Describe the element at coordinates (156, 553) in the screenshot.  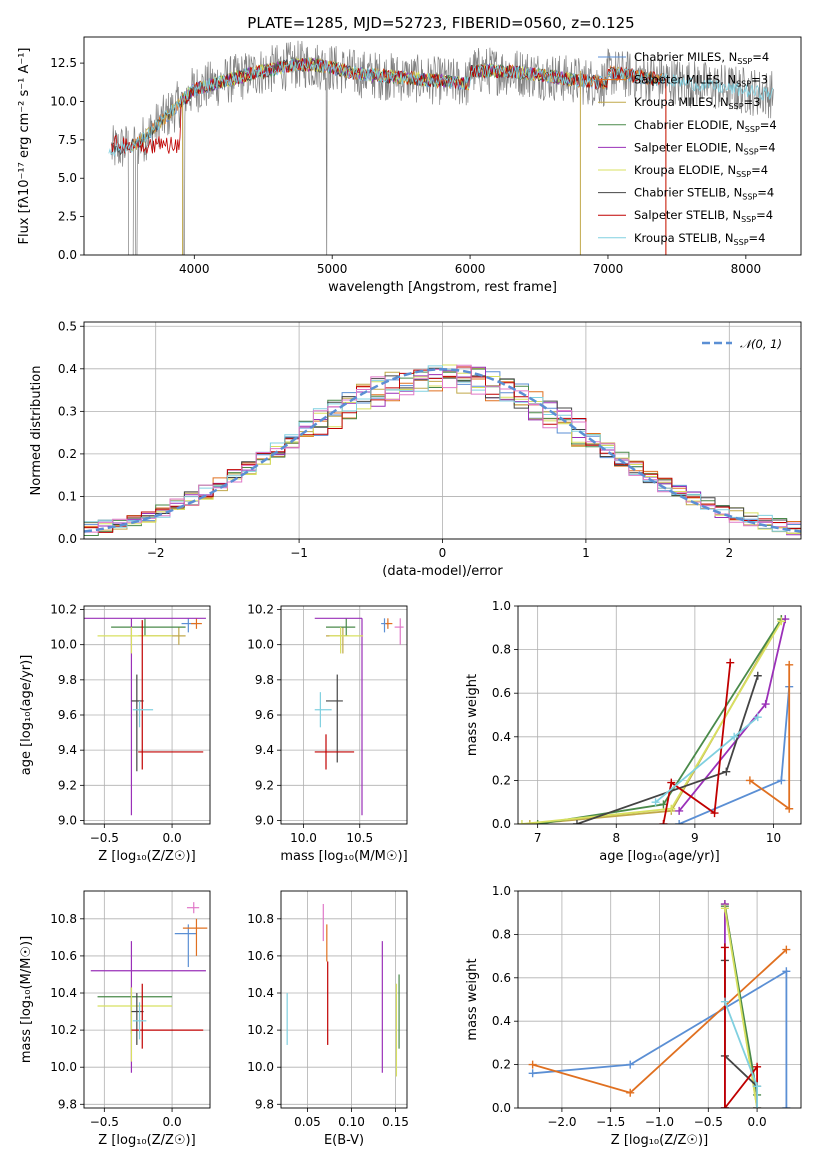
I see `x-tick-label: −2` at that location.